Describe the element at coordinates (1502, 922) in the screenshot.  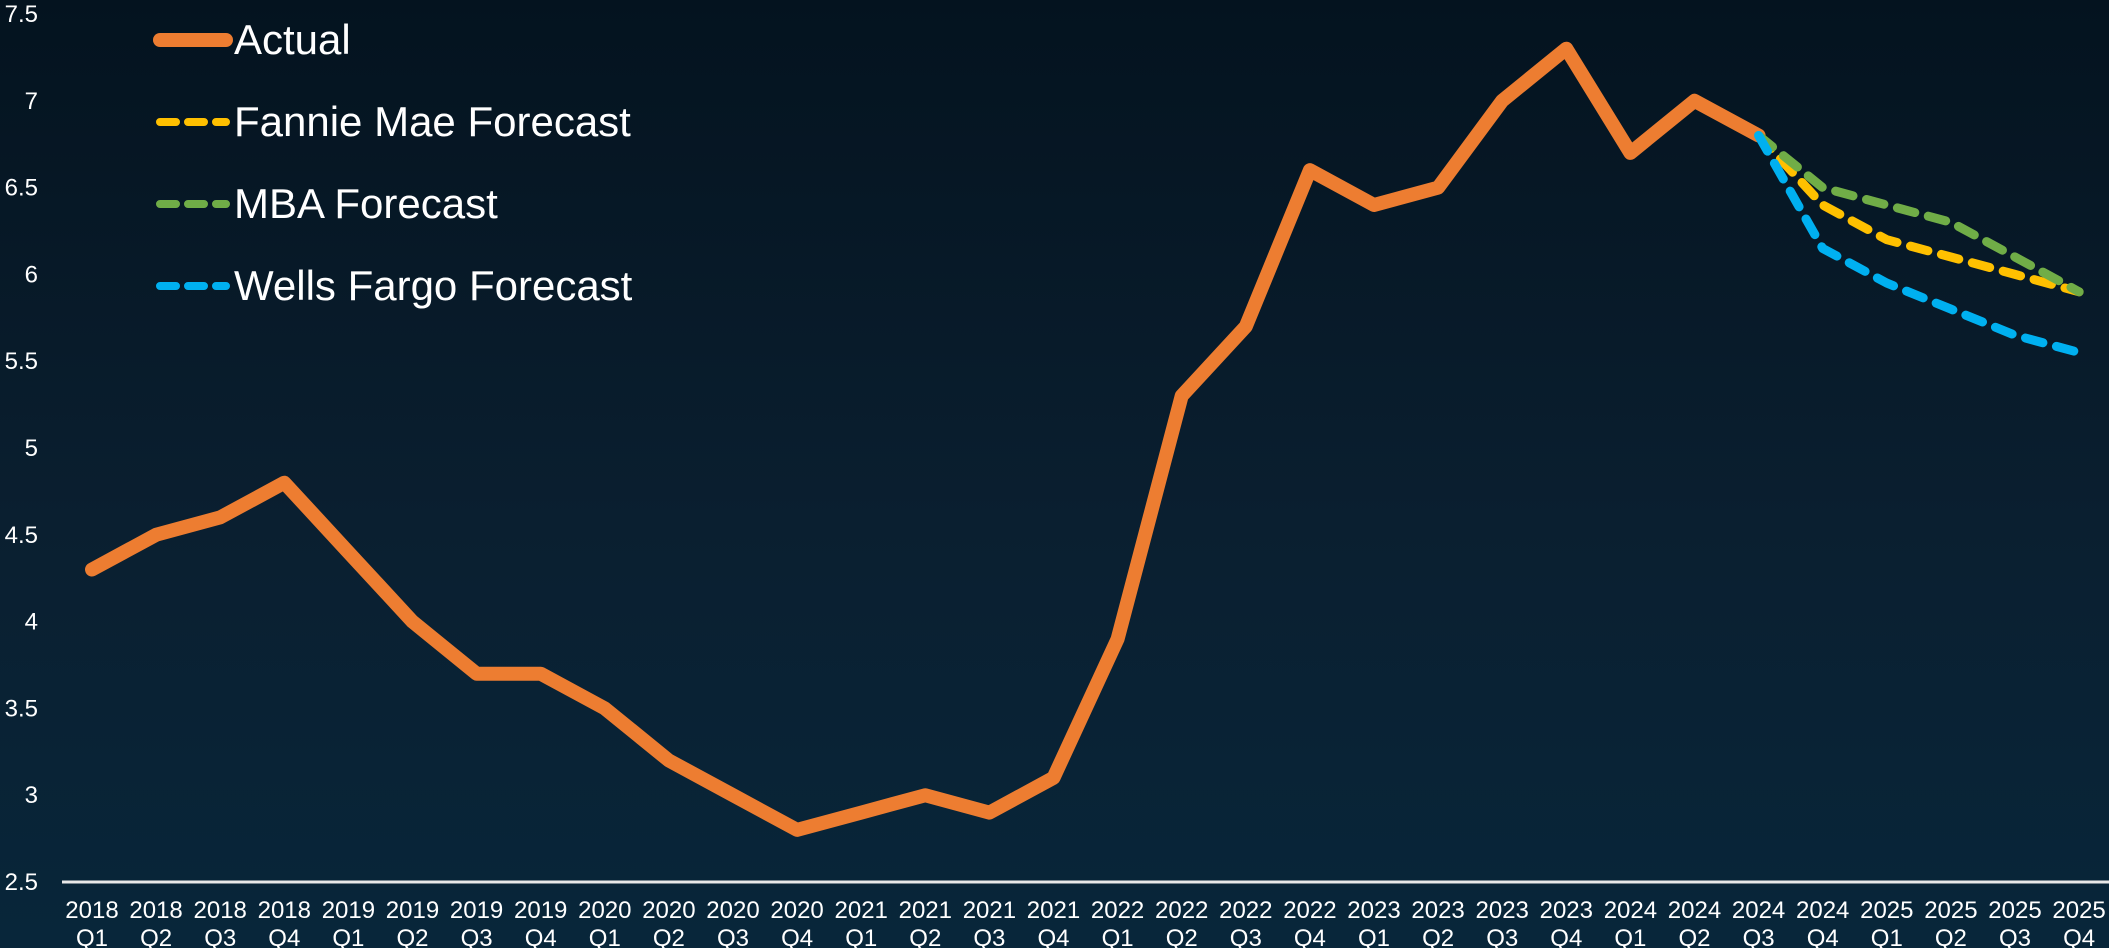
I see `x-tick-label: 2023 Q3` at that location.